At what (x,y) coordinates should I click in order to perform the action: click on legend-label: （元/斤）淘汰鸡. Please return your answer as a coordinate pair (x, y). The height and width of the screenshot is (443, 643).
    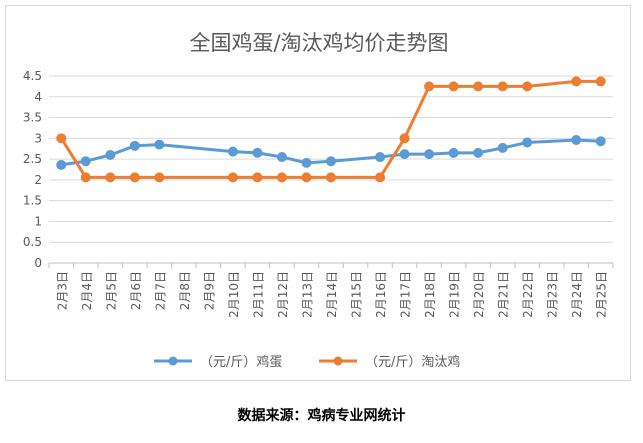
    Looking at the image, I should click on (412, 362).